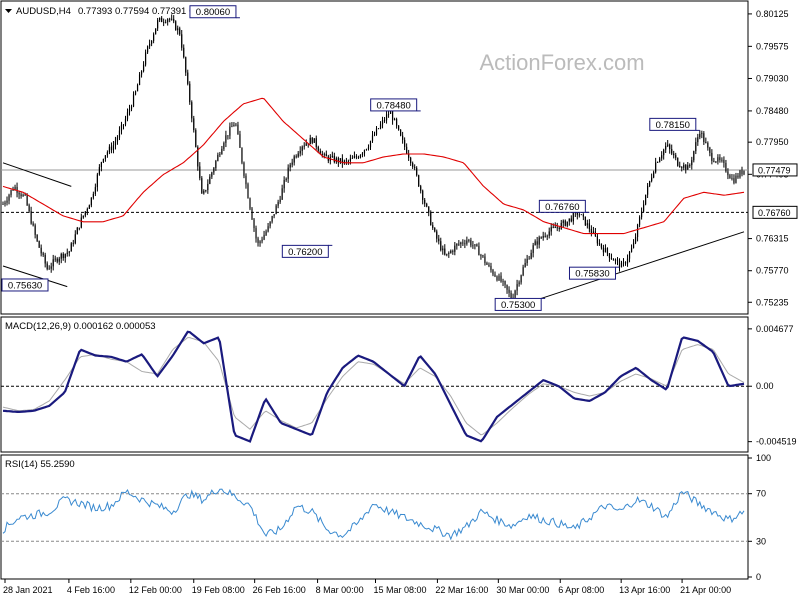 Image resolution: width=800 pixels, height=600 pixels. Describe the element at coordinates (91, 590) in the screenshot. I see `time-axis-tick-label: 4 Feb 16:00` at that location.